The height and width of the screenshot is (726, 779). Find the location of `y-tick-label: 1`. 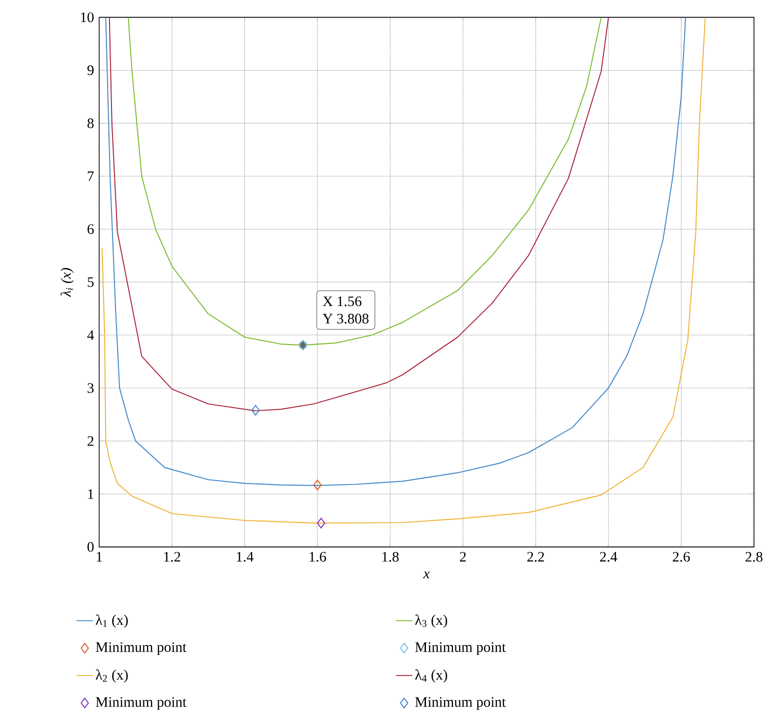

y-tick-label: 1 is located at coordinates (91, 494).